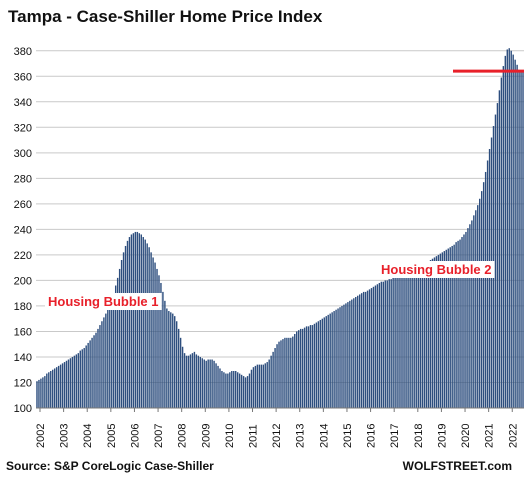 The width and height of the screenshot is (528, 479). Describe the element at coordinates (112, 436) in the screenshot. I see `x-tick-label: 2005` at that location.